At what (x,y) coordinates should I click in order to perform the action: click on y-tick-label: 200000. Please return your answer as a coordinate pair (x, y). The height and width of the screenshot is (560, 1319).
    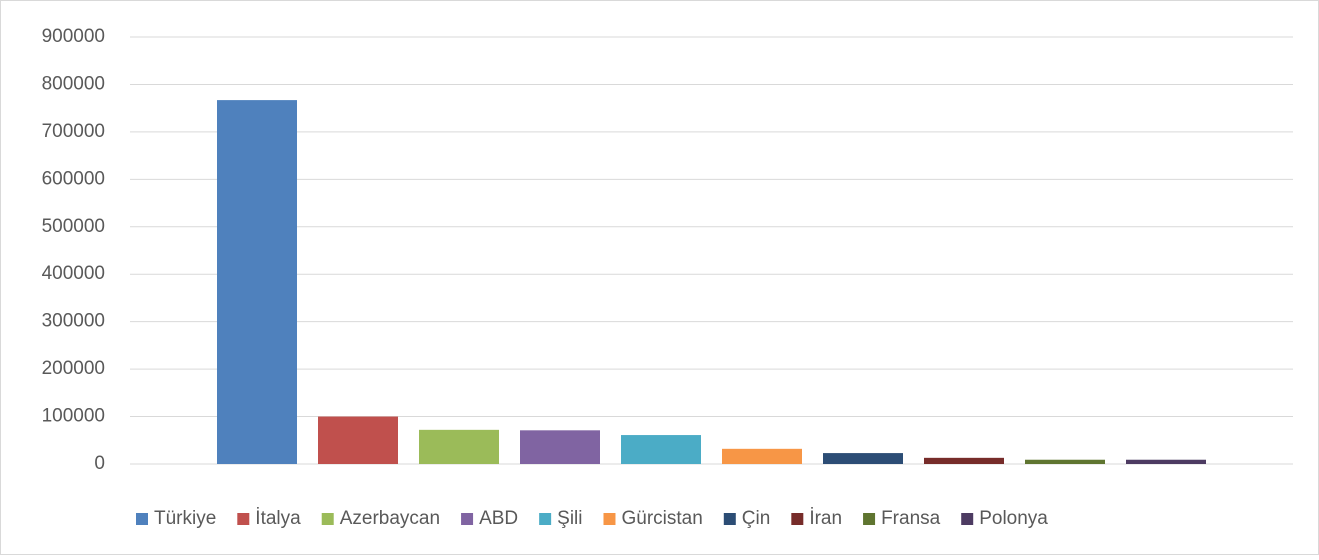
    Looking at the image, I should click on (73, 368).